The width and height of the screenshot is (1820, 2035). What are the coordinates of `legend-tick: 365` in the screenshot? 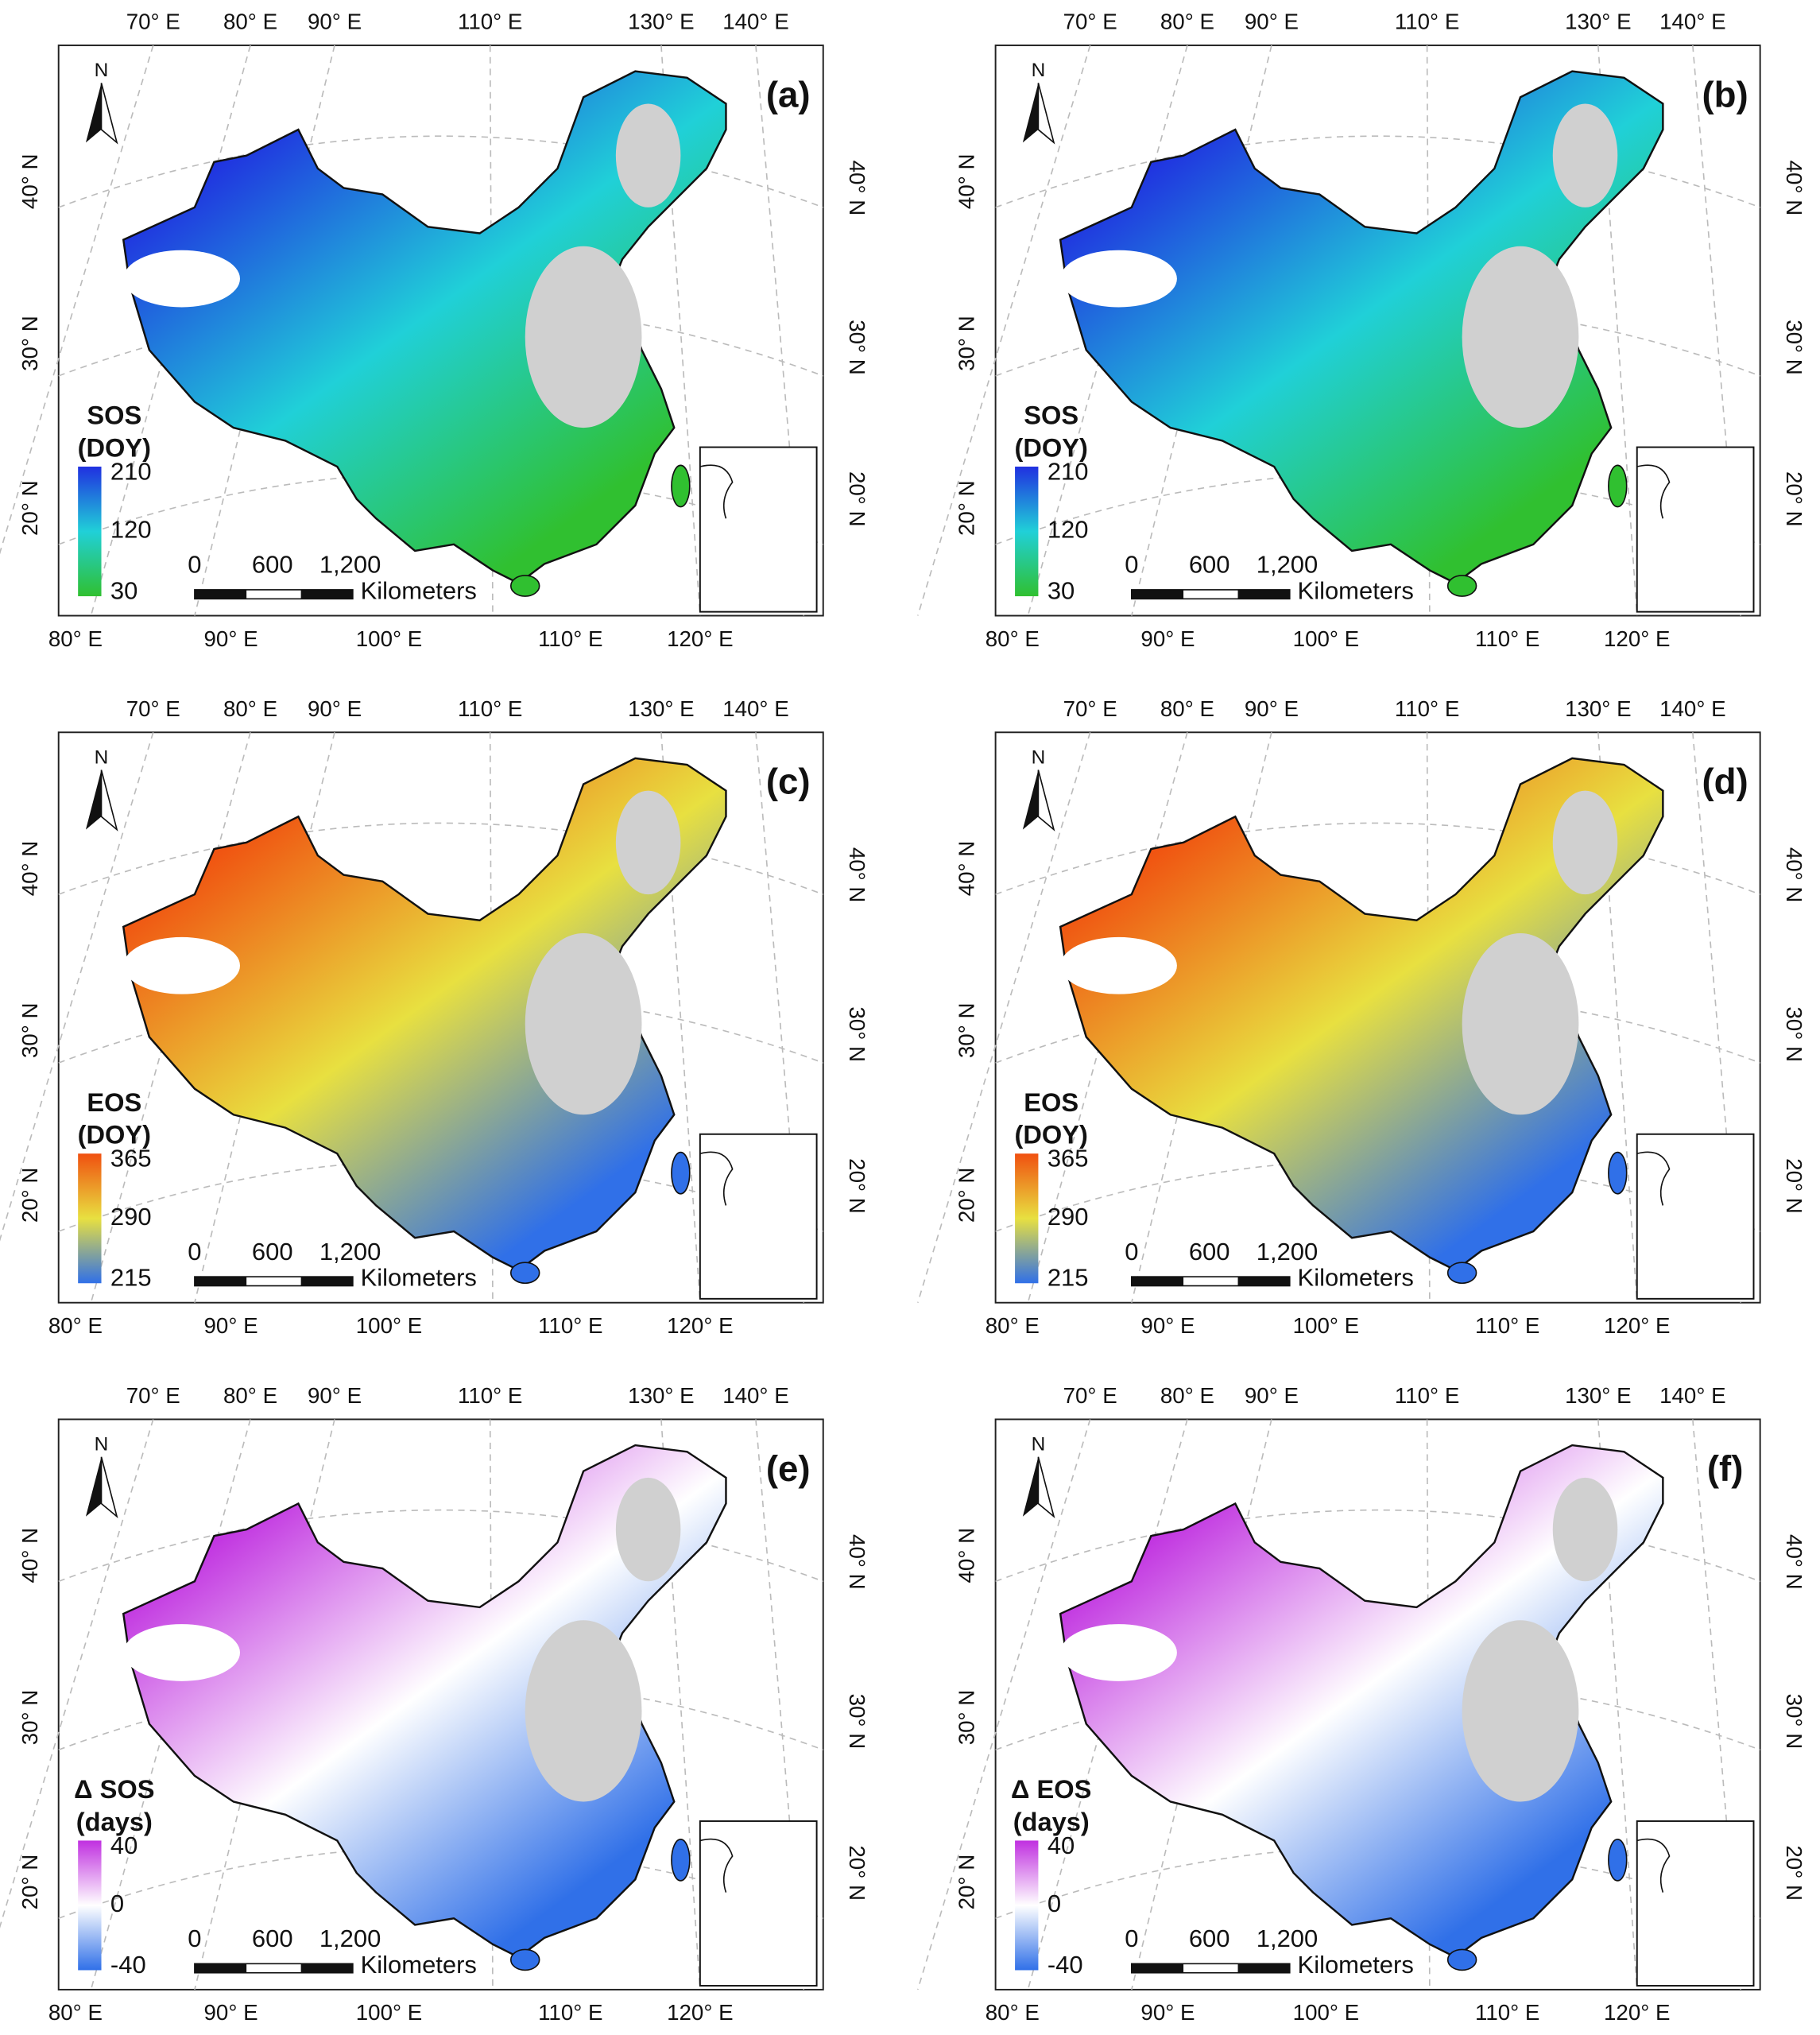 It's located at (131, 1159).